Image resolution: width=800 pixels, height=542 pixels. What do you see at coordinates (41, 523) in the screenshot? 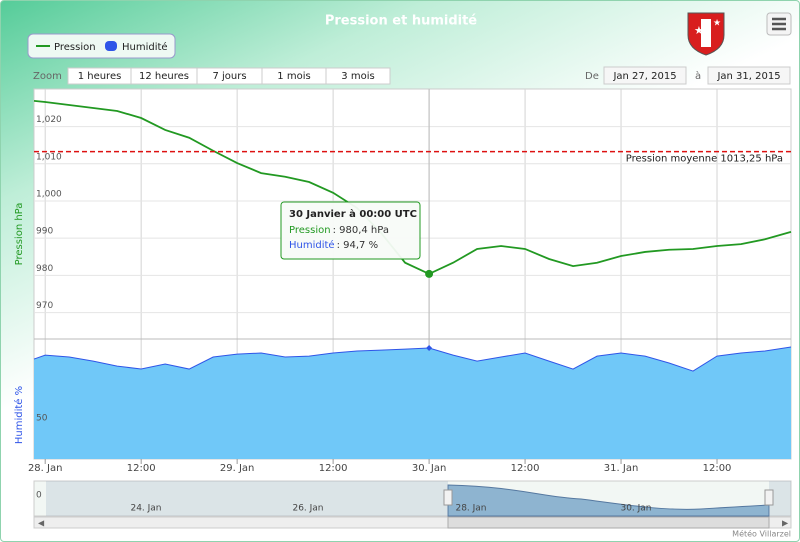
I see `scrollbar-arrow: ◀` at bounding box center [41, 523].